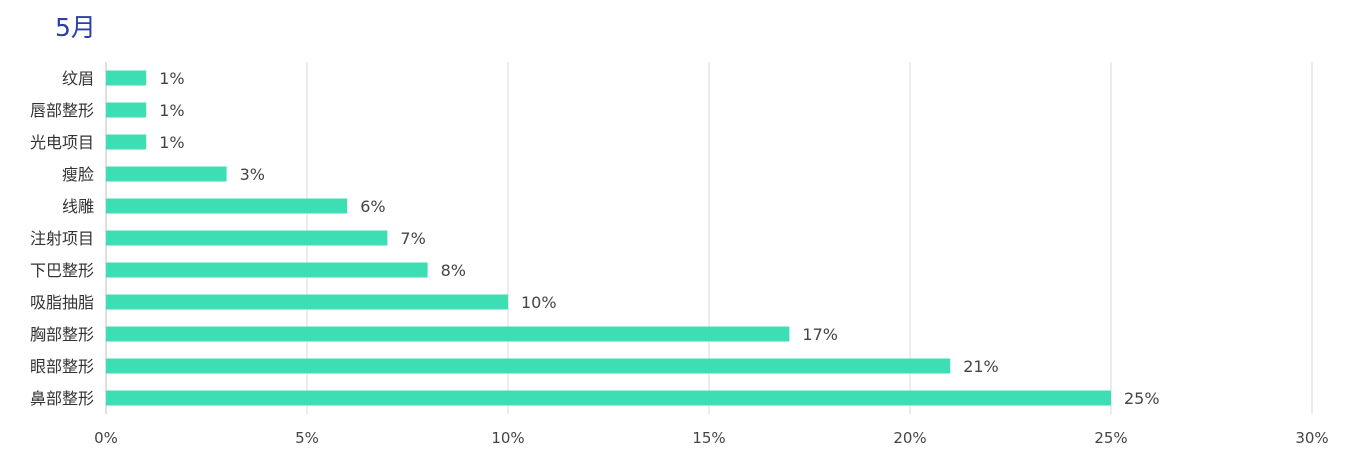 The width and height of the screenshot is (1354, 471). I want to click on category-label: 鼻部整形, so click(62, 398).